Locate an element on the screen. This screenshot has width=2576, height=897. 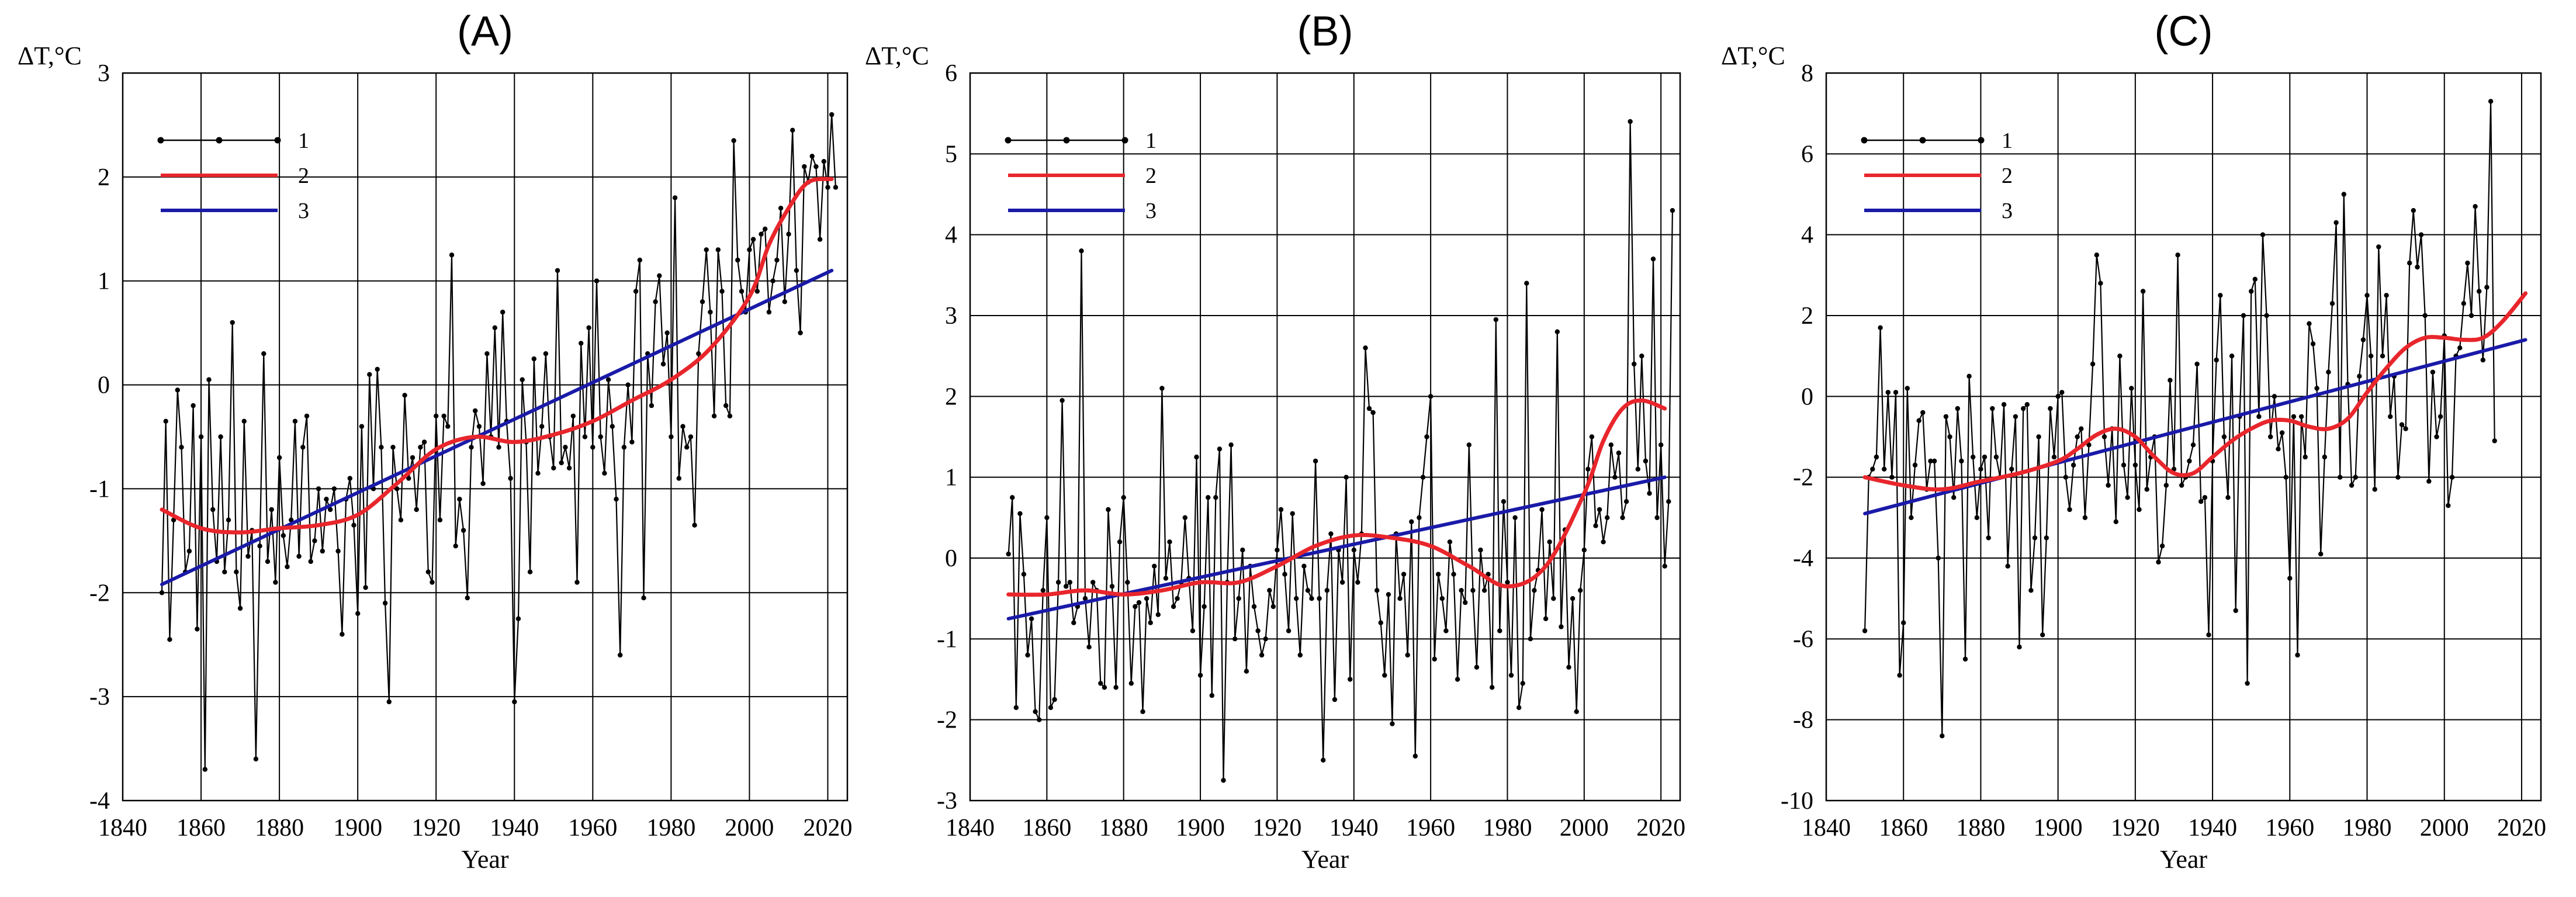
x-tick-label: 2020 is located at coordinates (1660, 828).